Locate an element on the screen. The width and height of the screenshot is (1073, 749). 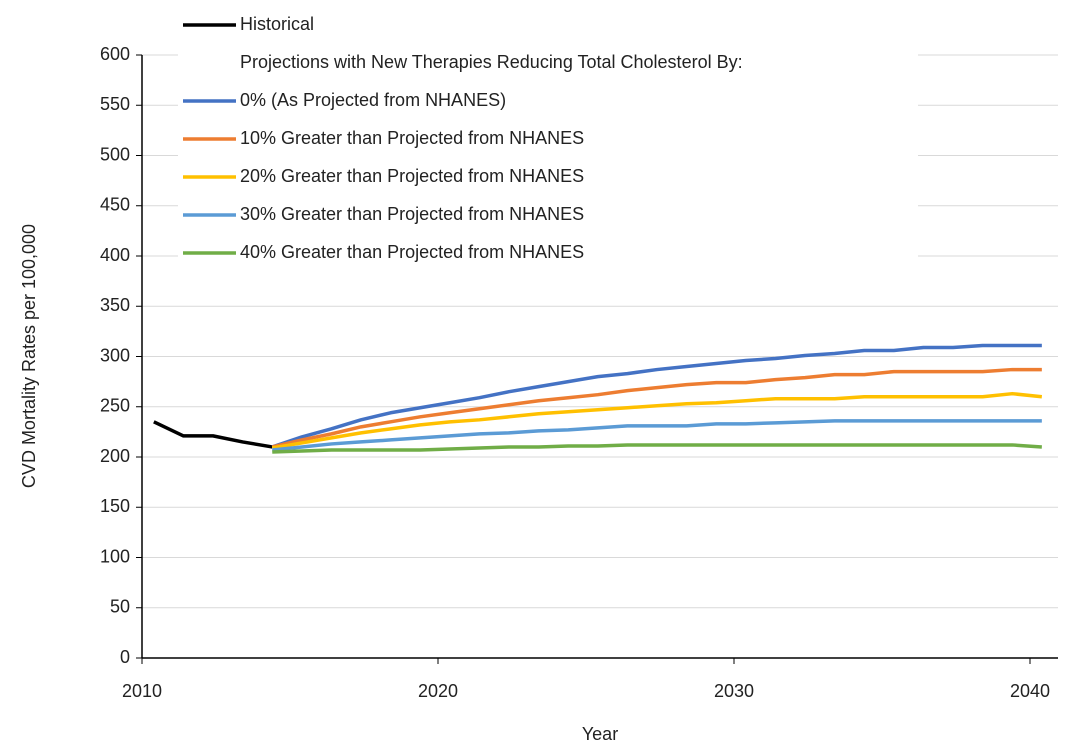
legend-label: 20% Greater than Projected from NHANES is located at coordinates (412, 176).